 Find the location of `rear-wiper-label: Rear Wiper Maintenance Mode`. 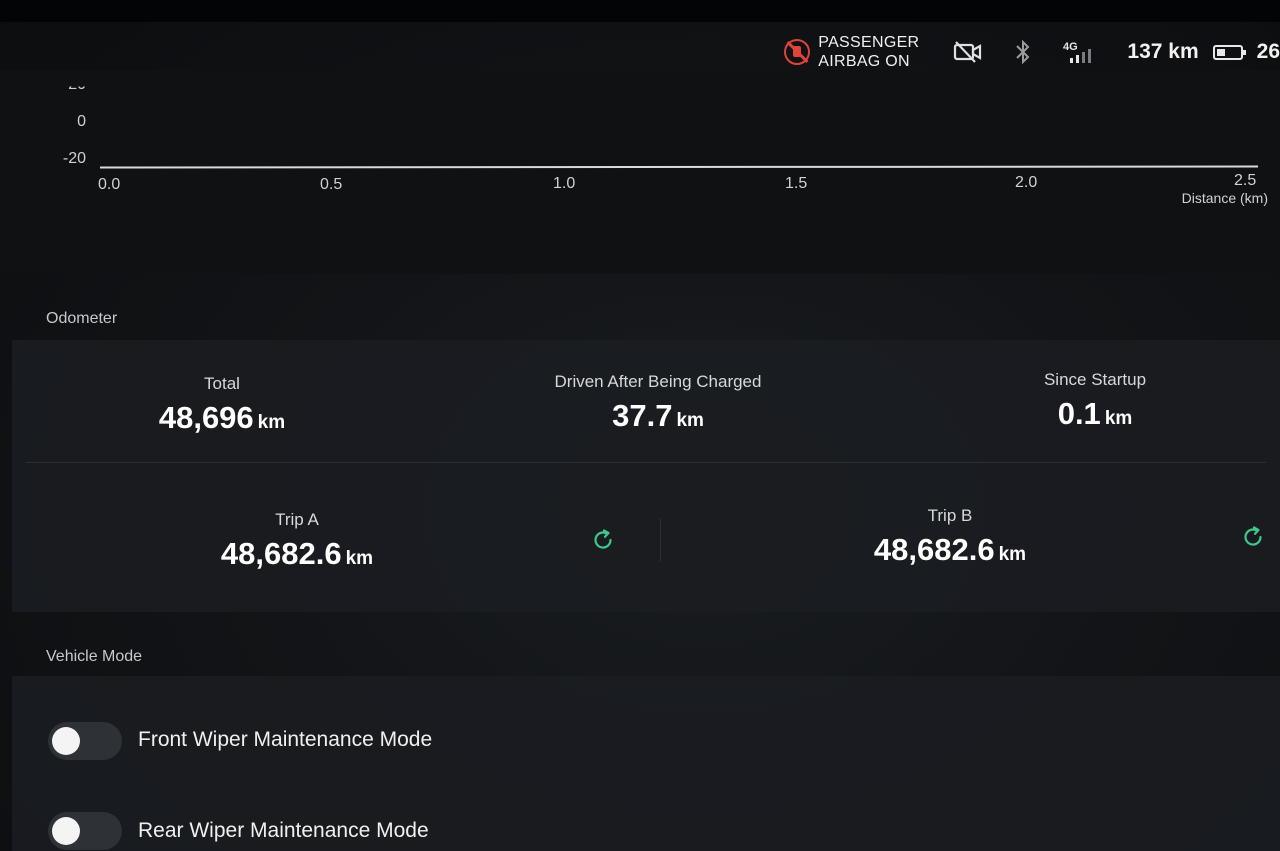

rear-wiper-label: Rear Wiper Maintenance Mode is located at coordinates (283, 830).